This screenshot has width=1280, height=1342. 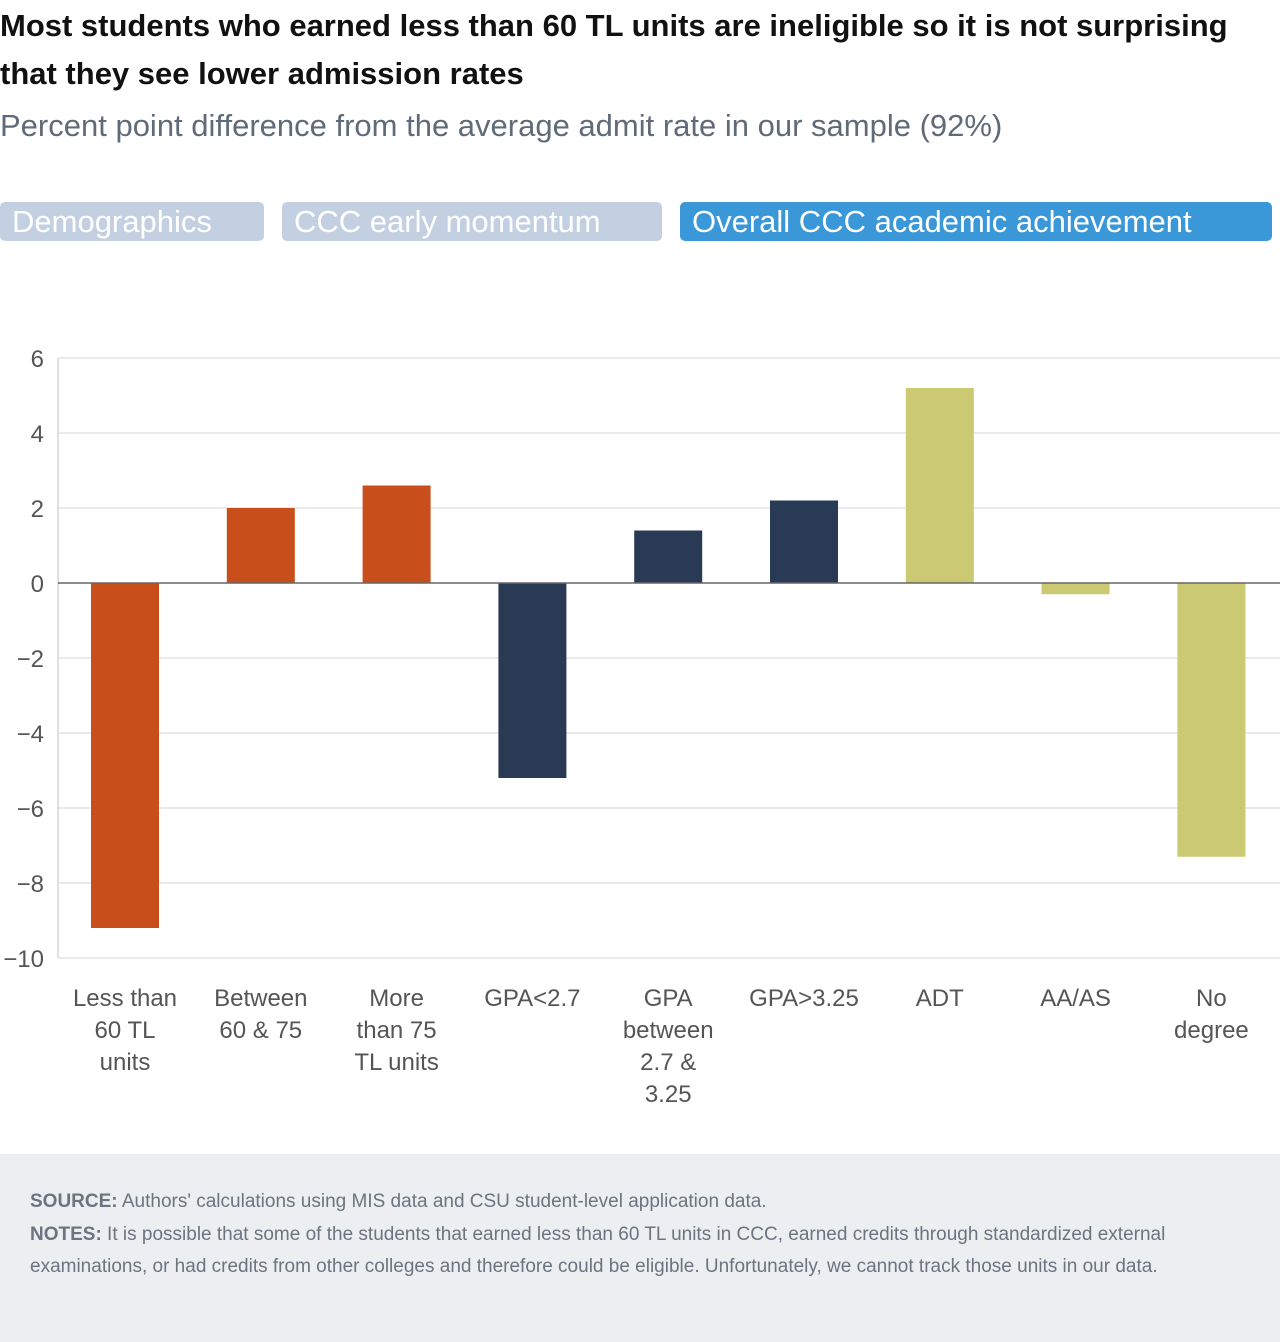 I want to click on y-tick-label: 0, so click(x=37, y=584).